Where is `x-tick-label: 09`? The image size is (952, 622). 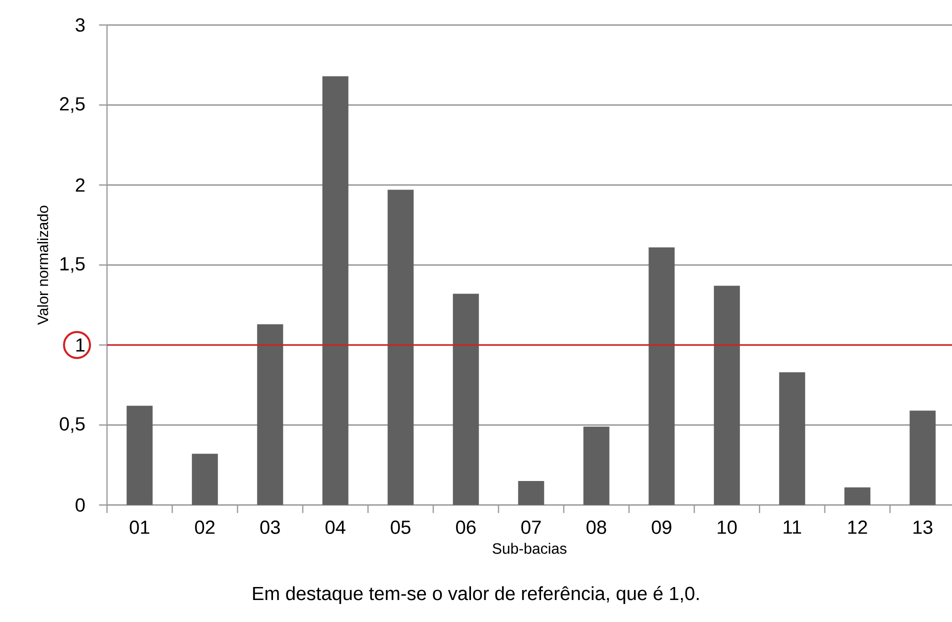 x-tick-label: 09 is located at coordinates (662, 527).